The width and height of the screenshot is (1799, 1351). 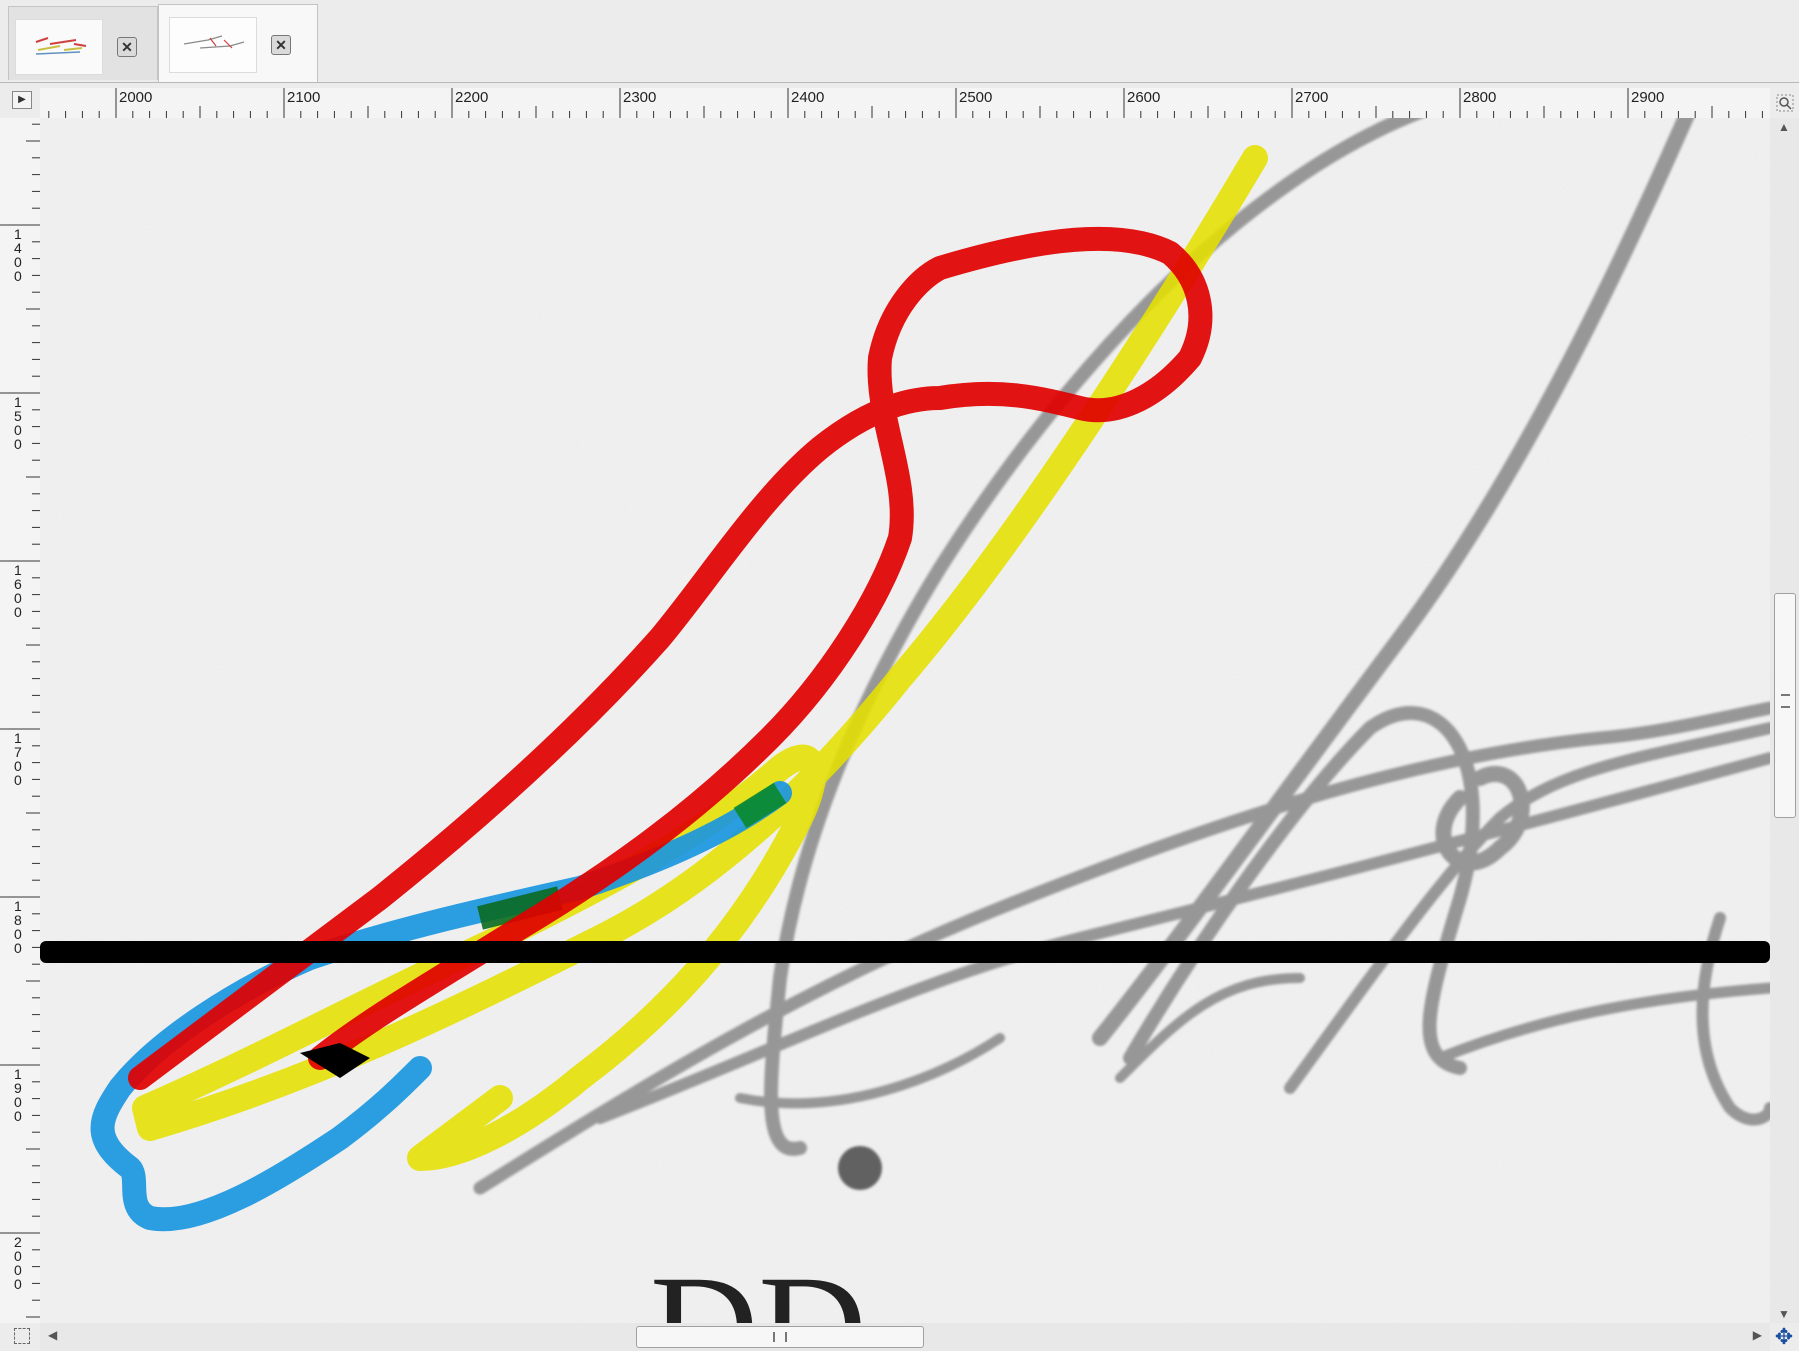 I want to click on ruler-label: 2800, so click(x=1479, y=97).